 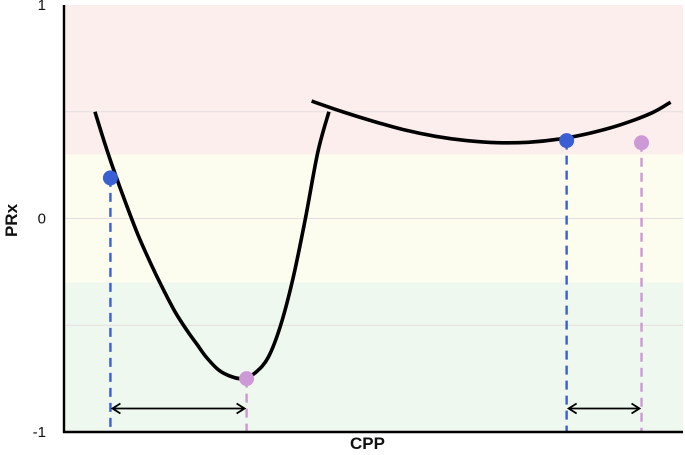 I want to click on cpp-arrows, so click(x=376, y=408).